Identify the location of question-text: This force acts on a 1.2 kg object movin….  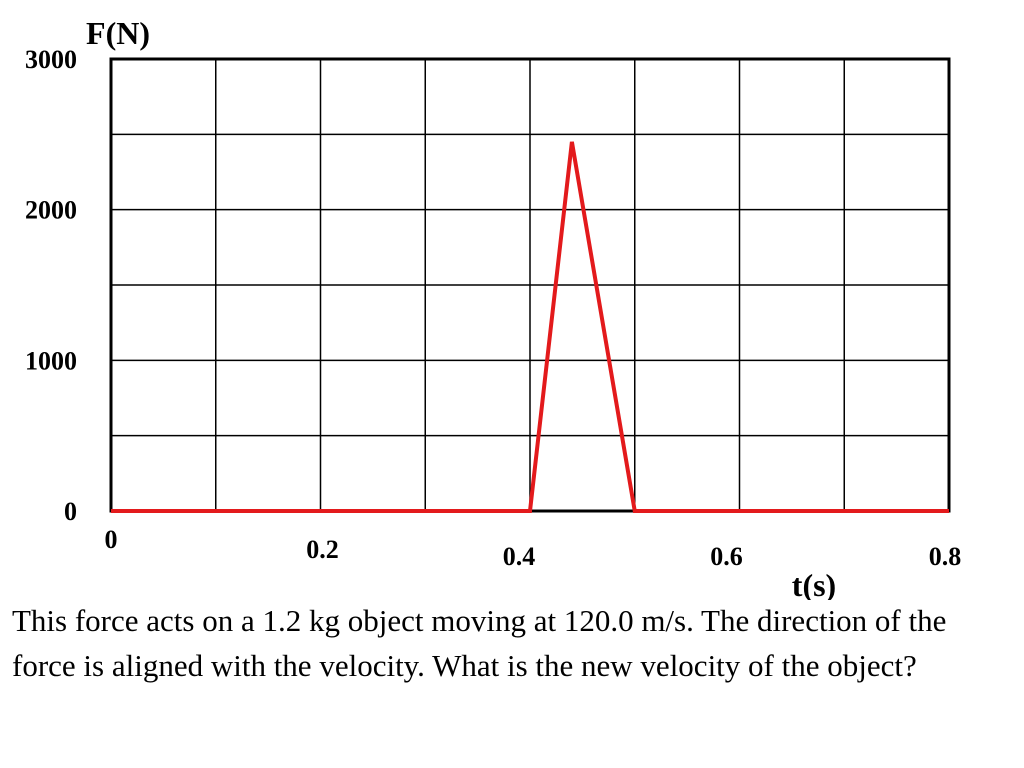
(479, 643).